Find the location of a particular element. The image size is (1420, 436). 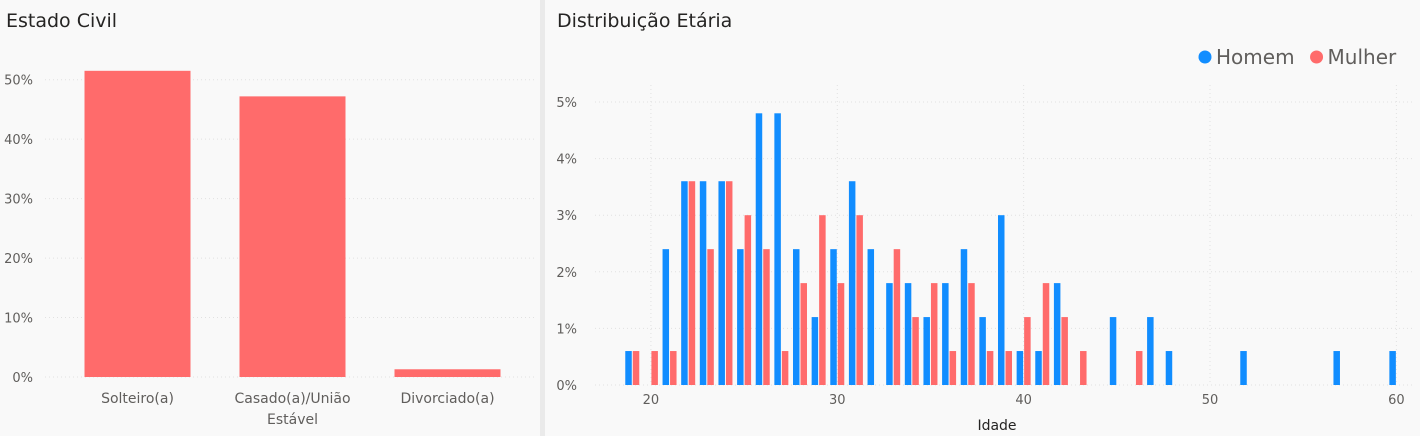

y-tick-label: 2% is located at coordinates (566, 273).